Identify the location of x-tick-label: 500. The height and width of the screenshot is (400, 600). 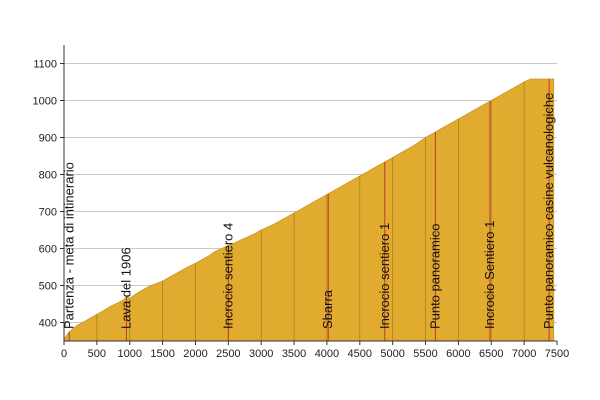
(97, 354).